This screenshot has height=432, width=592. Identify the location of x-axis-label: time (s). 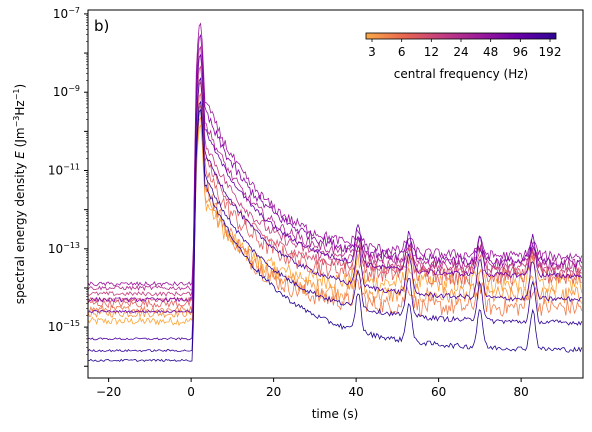
(335, 414).